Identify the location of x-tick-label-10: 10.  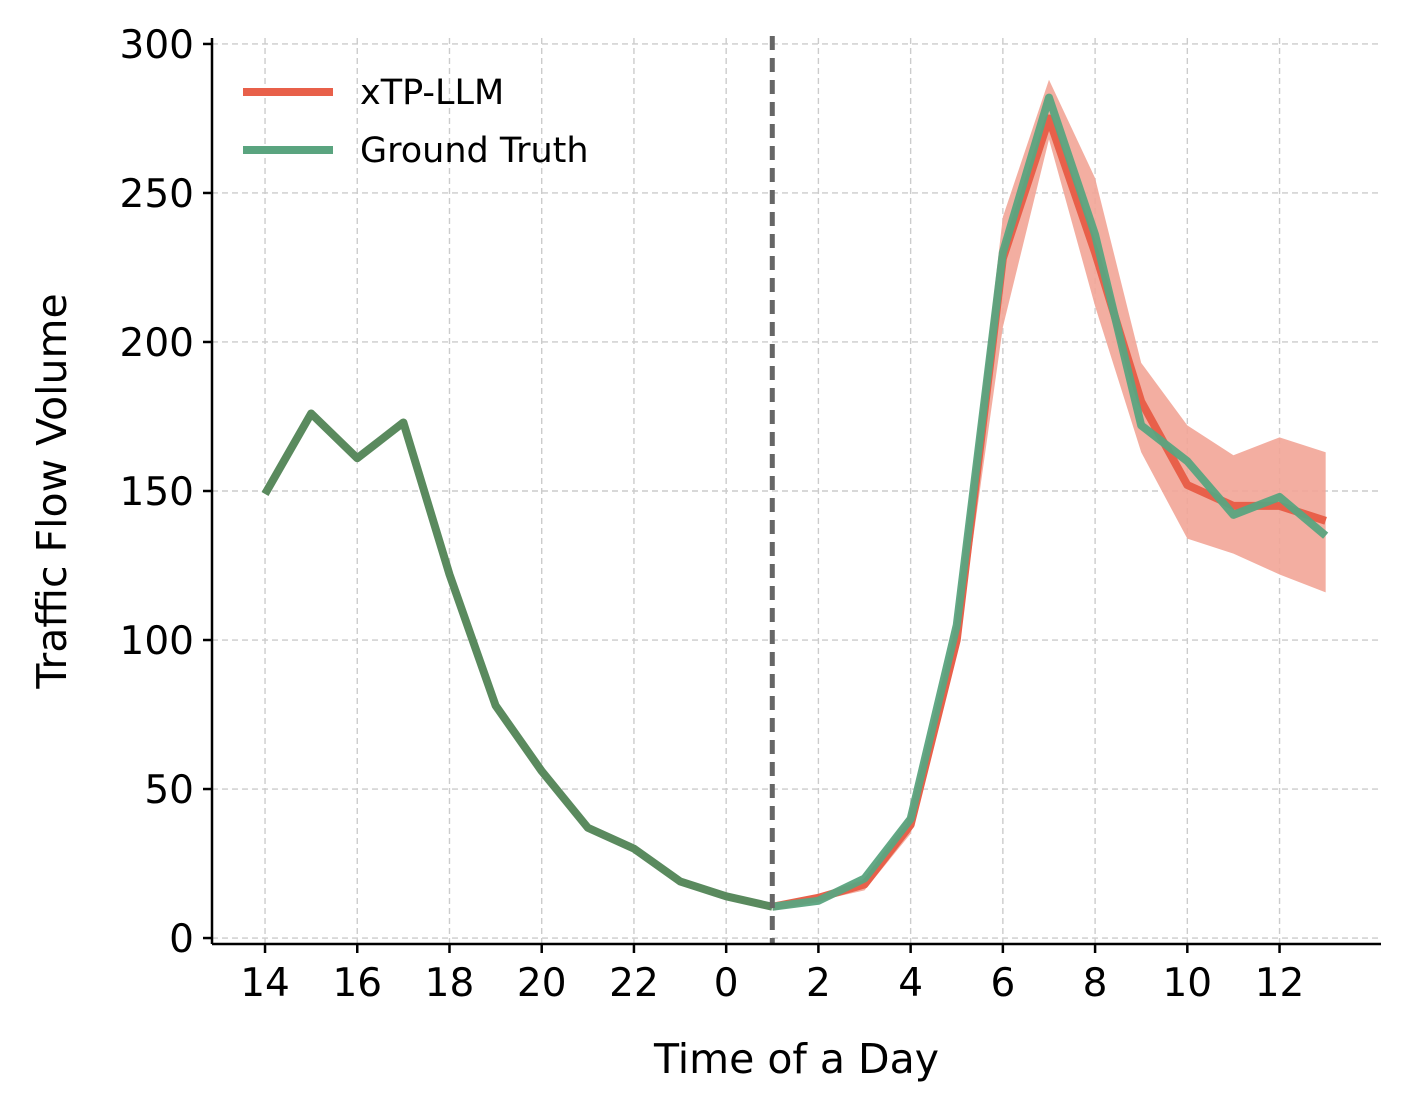
(1187, 983).